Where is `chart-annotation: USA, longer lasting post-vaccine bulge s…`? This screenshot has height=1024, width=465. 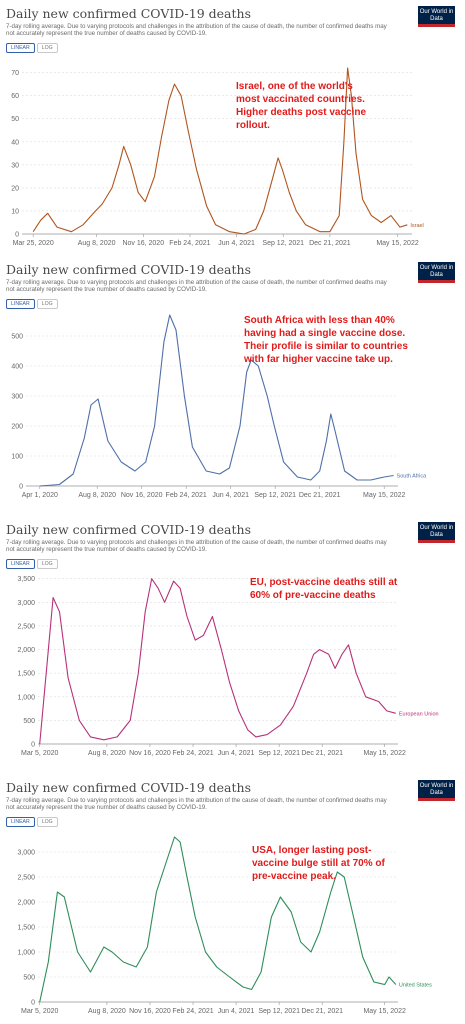
chart-annotation: USA, longer lasting post-vaccine bulge s… is located at coordinates (318, 863).